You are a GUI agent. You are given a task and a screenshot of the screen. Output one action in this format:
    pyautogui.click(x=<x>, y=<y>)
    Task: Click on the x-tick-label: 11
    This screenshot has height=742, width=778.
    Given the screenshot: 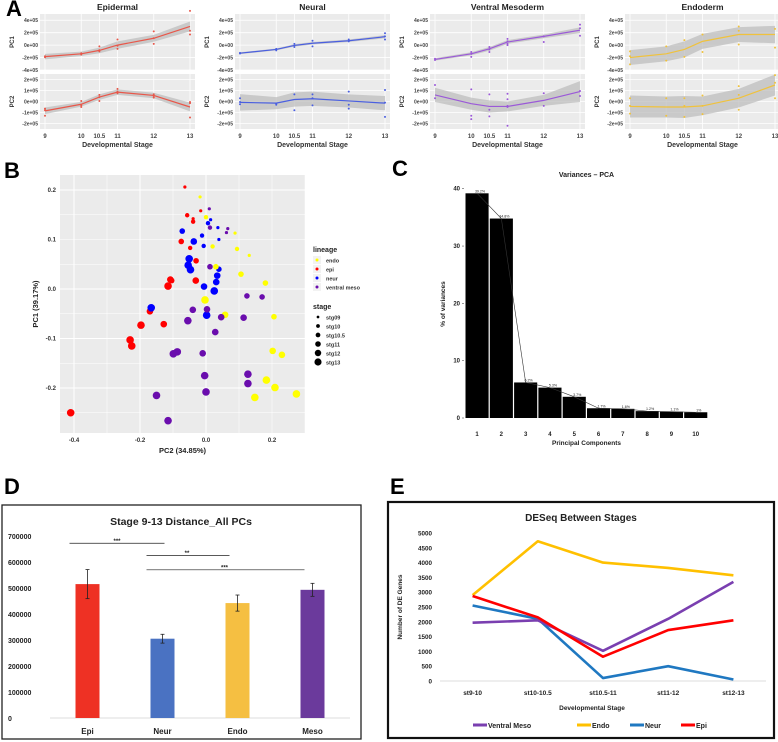 What is the action you would take?
    pyautogui.click(x=117, y=137)
    